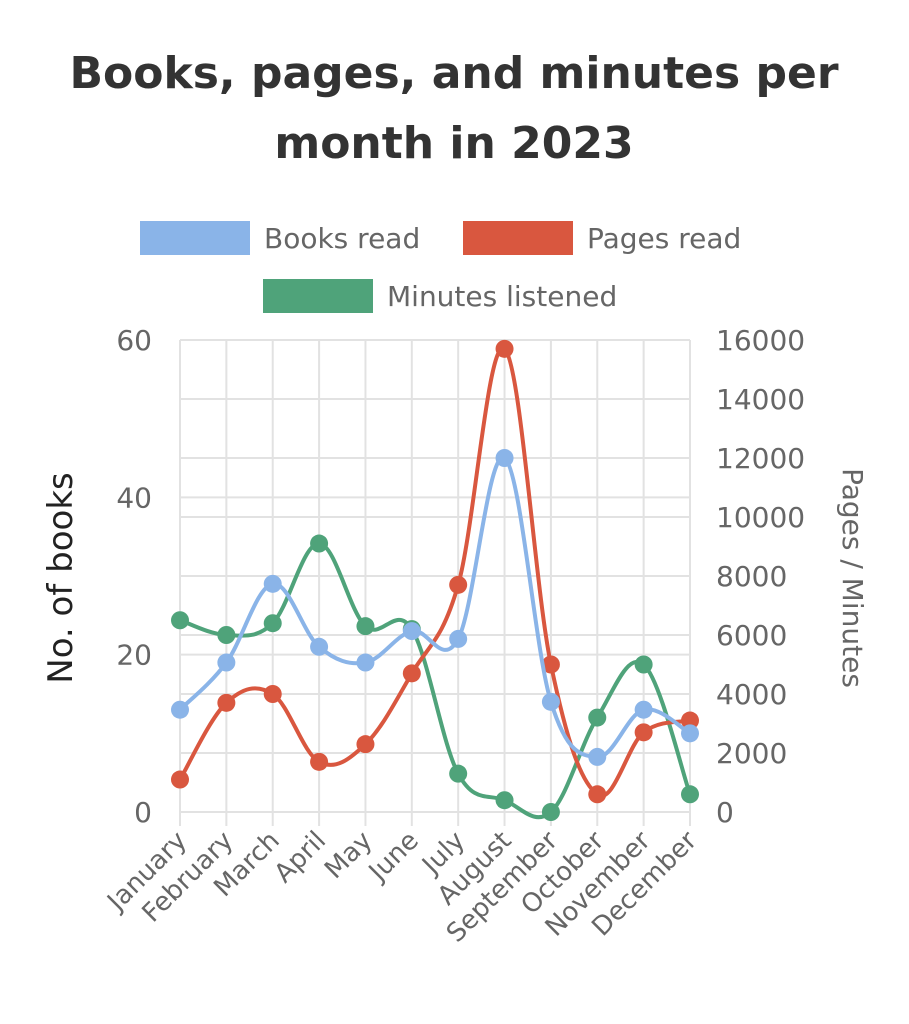  What do you see at coordinates (664, 238) in the screenshot?
I see `legend-label-1: Pages read` at bounding box center [664, 238].